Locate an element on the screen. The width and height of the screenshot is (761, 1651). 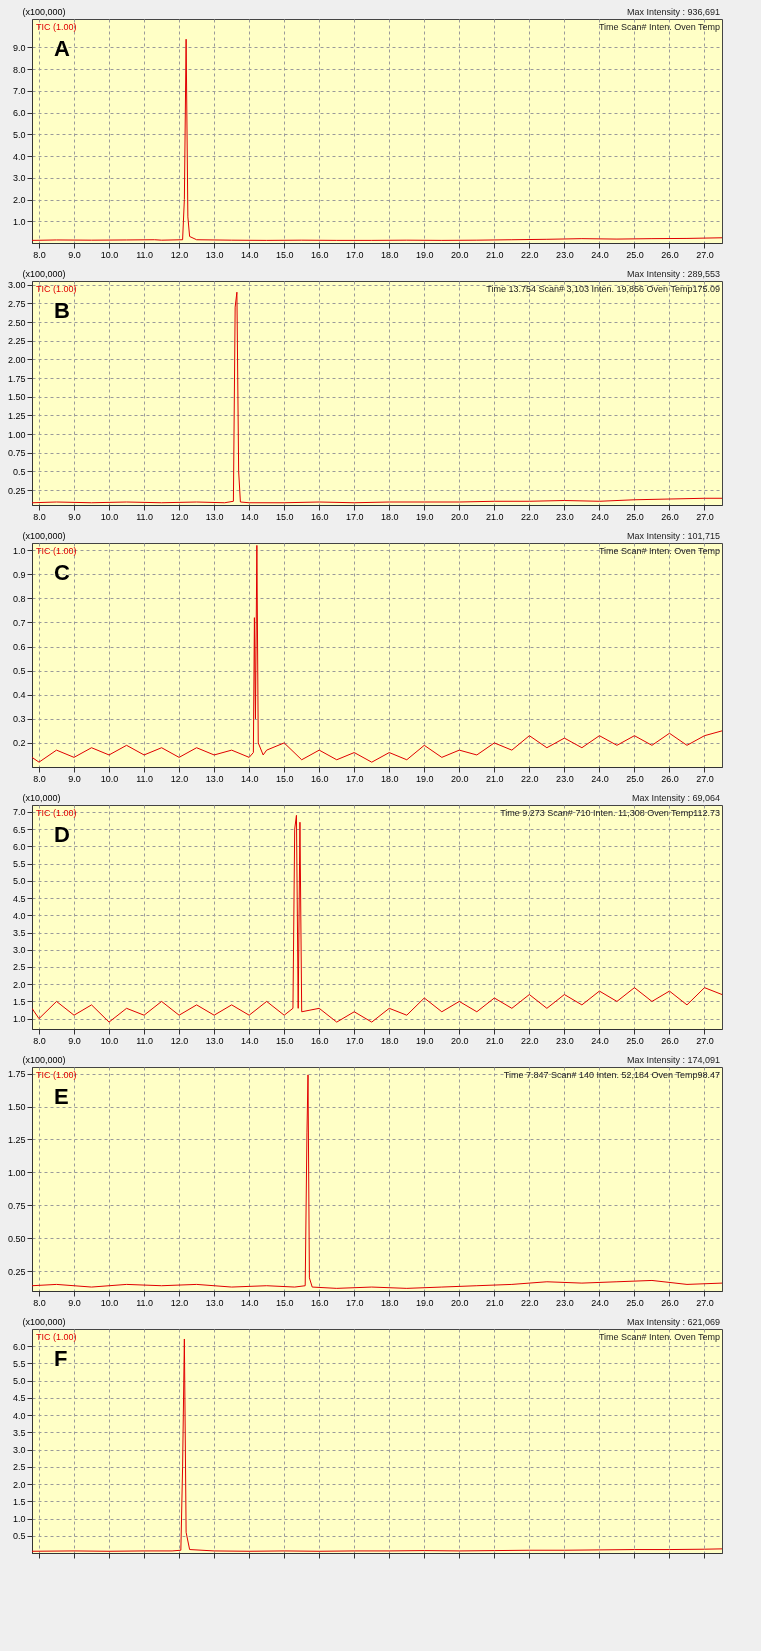
y-tick-label: 0.2 is located at coordinates (19, 743).